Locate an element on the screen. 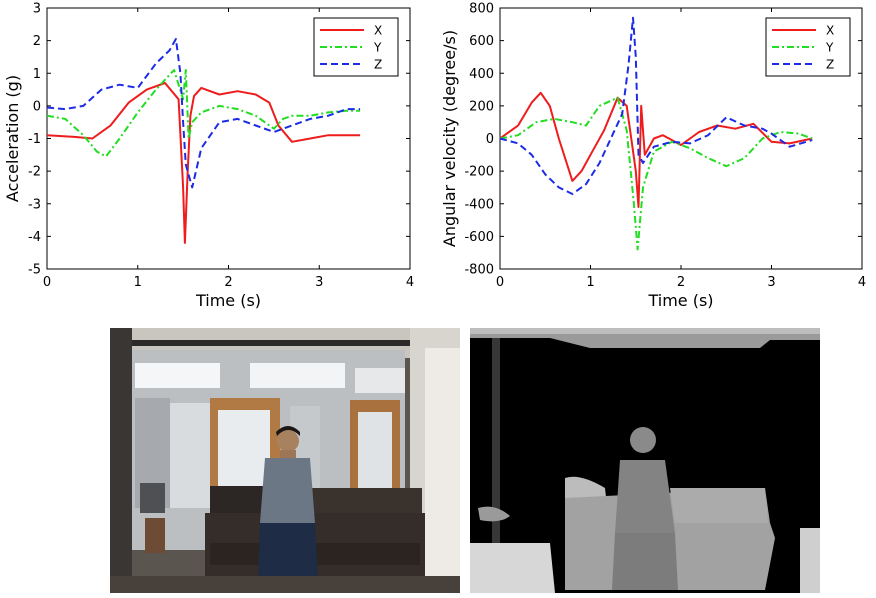 This screenshot has width=876, height=598. accel-series-z-line is located at coordinates (203, 113).